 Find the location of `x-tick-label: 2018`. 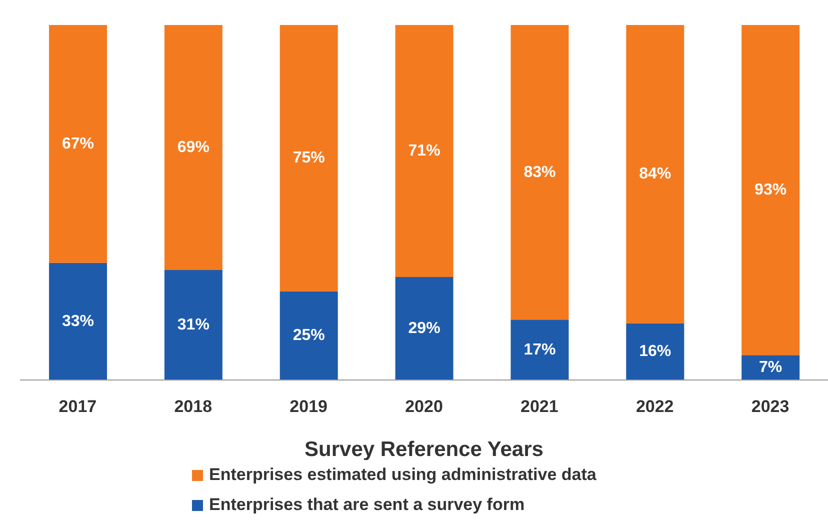

x-tick-label: 2018 is located at coordinates (193, 406).